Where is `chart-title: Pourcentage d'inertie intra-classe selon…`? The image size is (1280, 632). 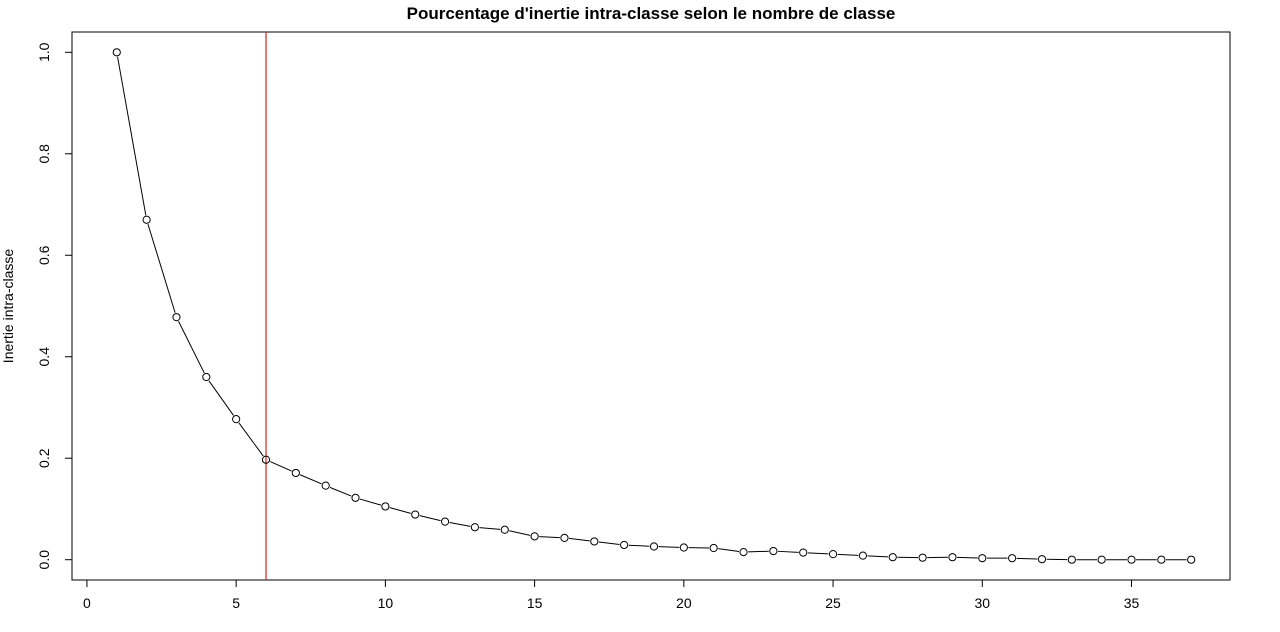 chart-title: Pourcentage d'inertie intra-classe selon… is located at coordinates (651, 13).